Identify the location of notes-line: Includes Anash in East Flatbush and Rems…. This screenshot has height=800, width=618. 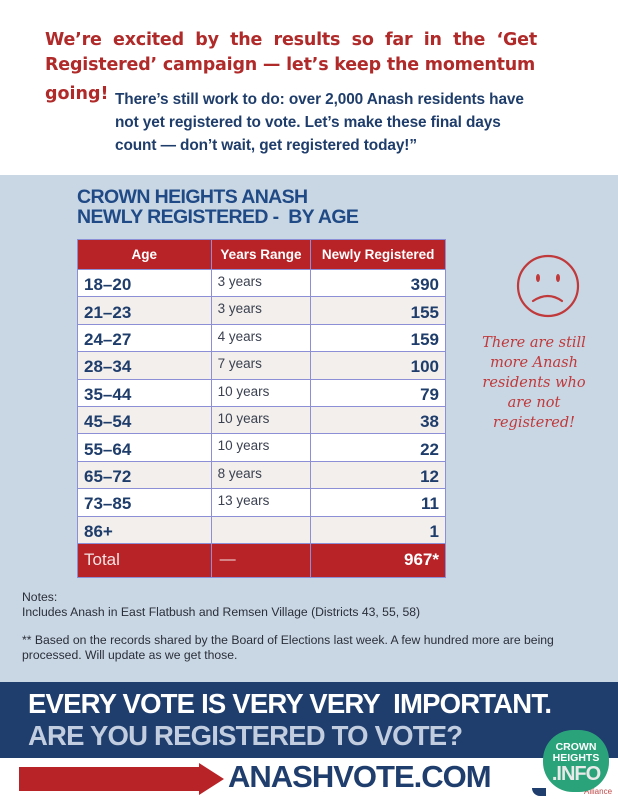
(221, 612).